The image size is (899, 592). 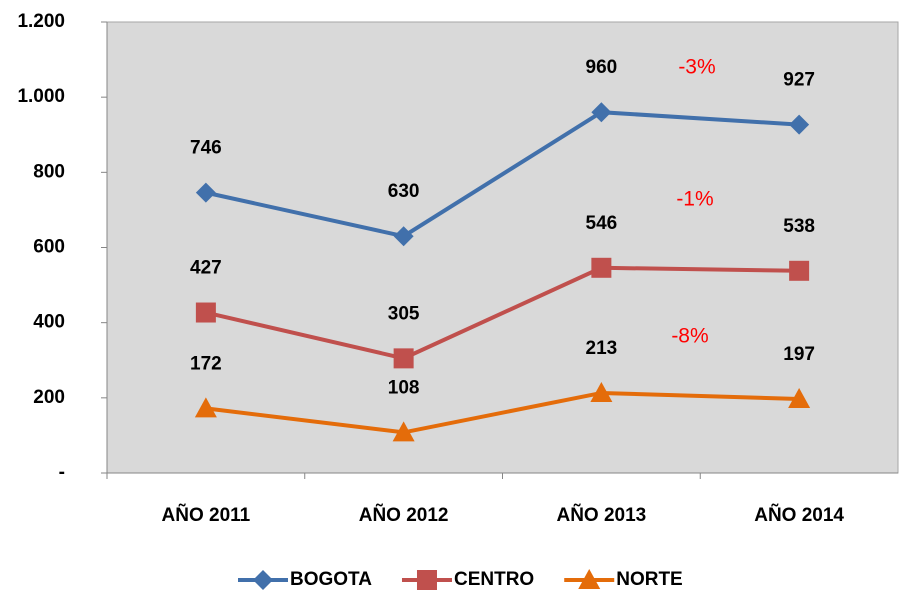 What do you see at coordinates (49, 322) in the screenshot?
I see `y-tick-label: 400` at bounding box center [49, 322].